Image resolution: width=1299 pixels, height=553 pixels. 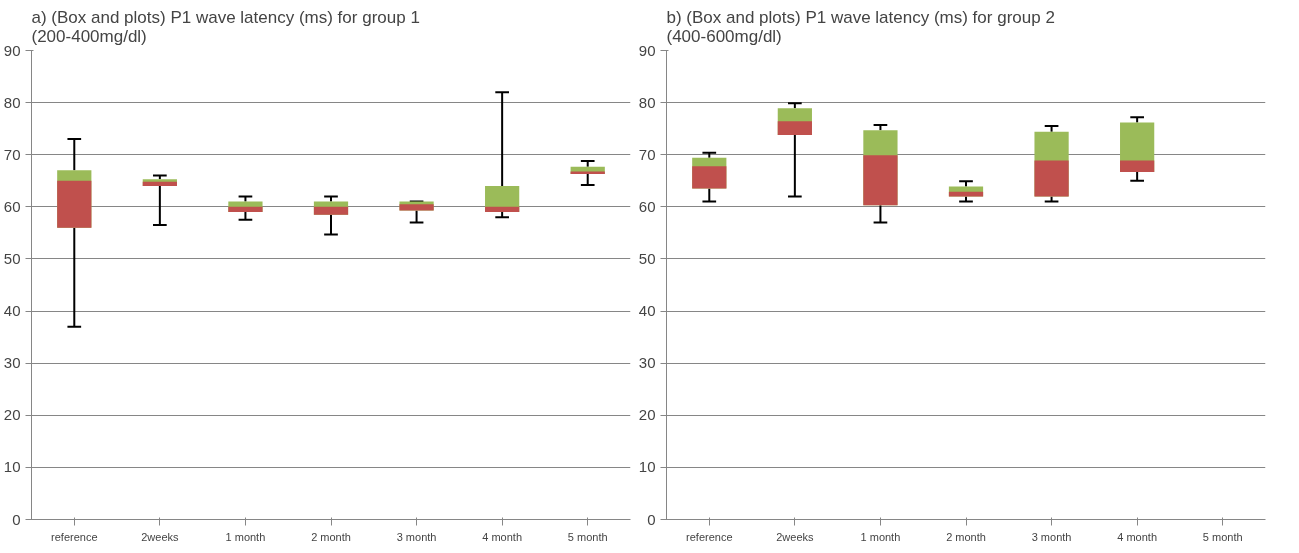 I want to click on chart-title: b) (Box and plots) P1 wave latency (ms) for group 2 (400-600mg/dl), so click(x=860, y=26).